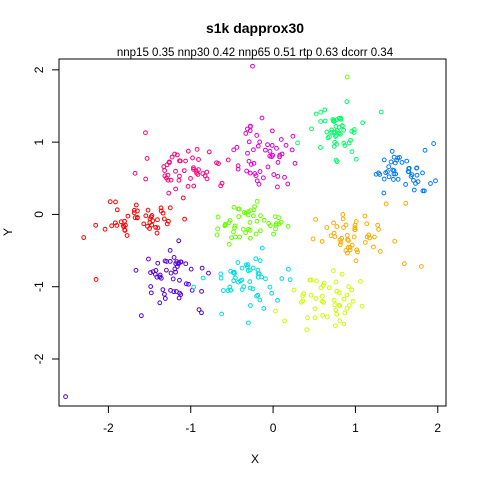 This screenshot has height=480, width=480. What do you see at coordinates (255, 28) in the screenshot?
I see `chart-title: s1k dapprox30` at bounding box center [255, 28].